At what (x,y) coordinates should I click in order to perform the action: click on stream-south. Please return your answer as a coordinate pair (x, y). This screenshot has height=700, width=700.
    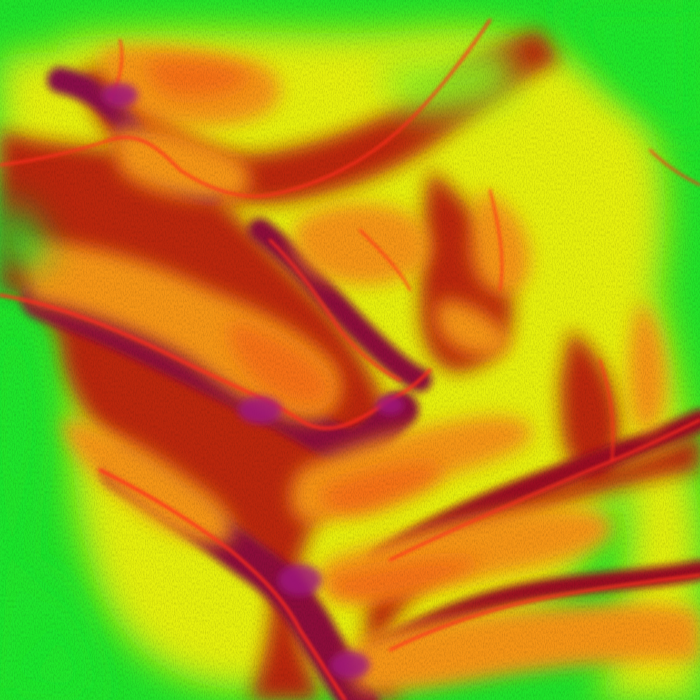
    Looking at the image, I should click on (222, 584).